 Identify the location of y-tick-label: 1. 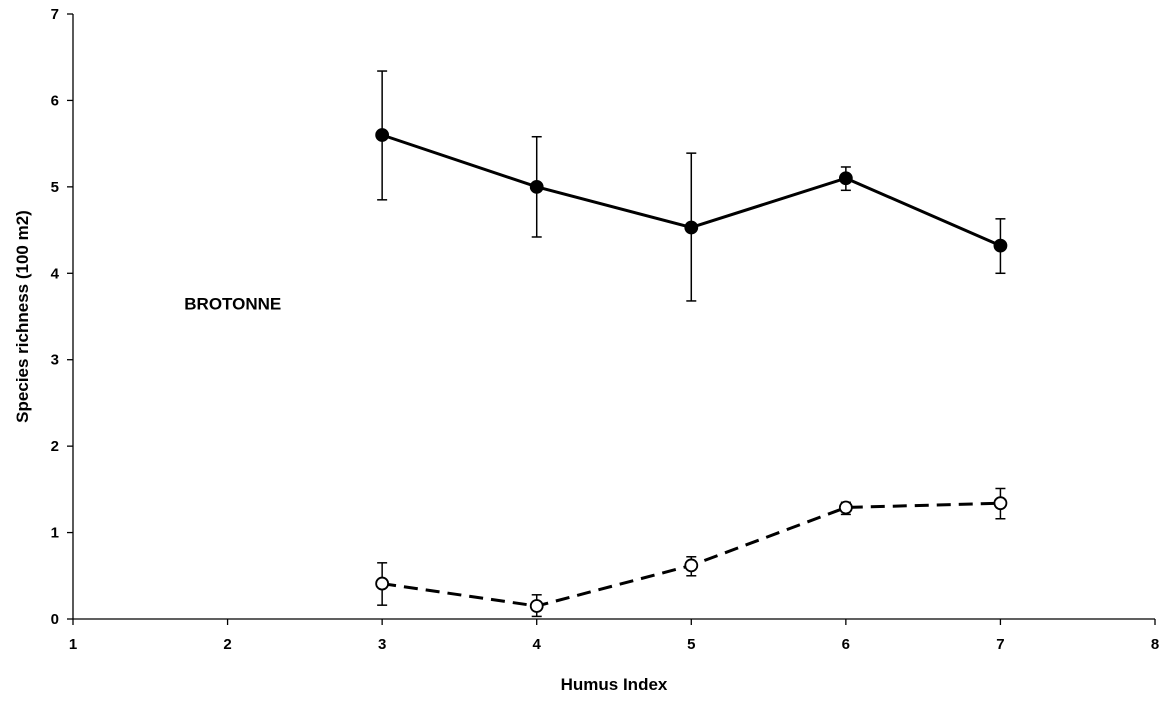
(55, 533).